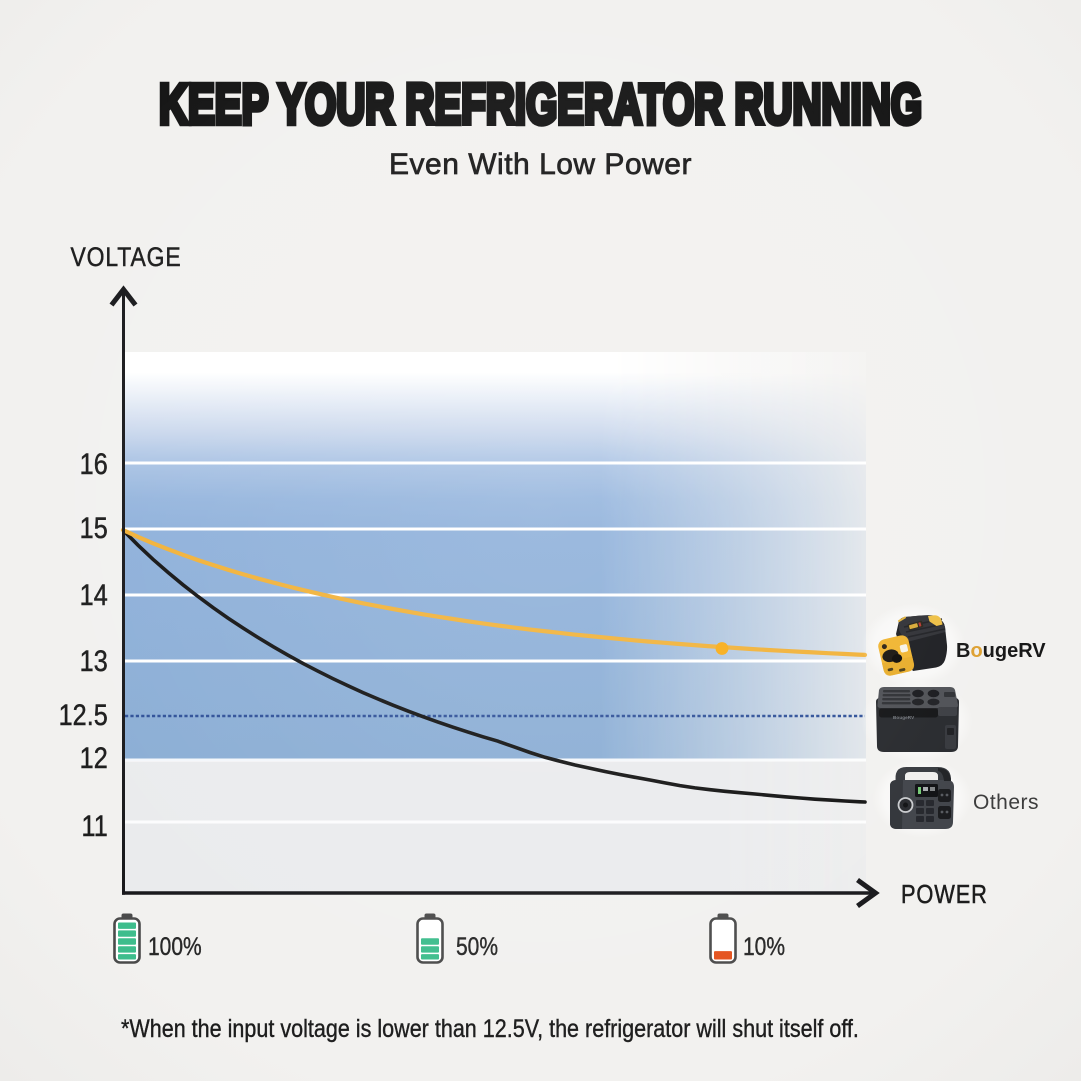  Describe the element at coordinates (904, 717) in the screenshot. I see `svg-text: BougeRV` at that location.